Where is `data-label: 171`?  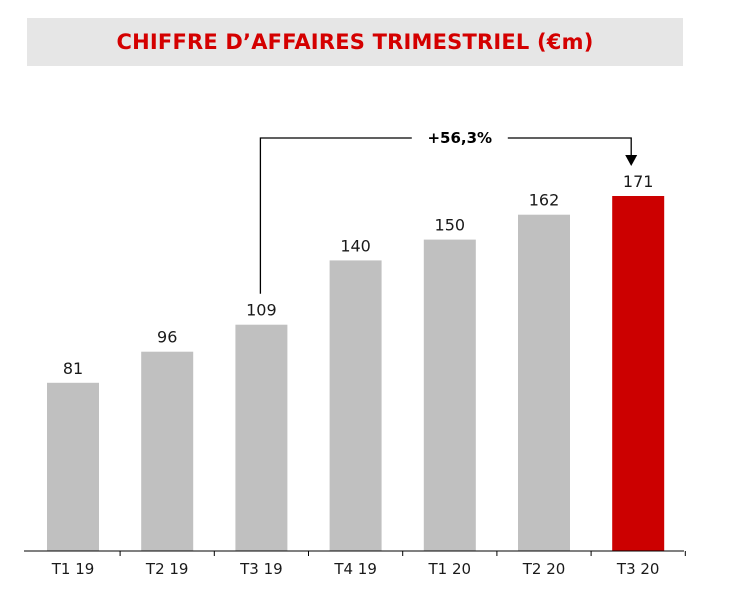
data-label: 171 is located at coordinates (638, 181).